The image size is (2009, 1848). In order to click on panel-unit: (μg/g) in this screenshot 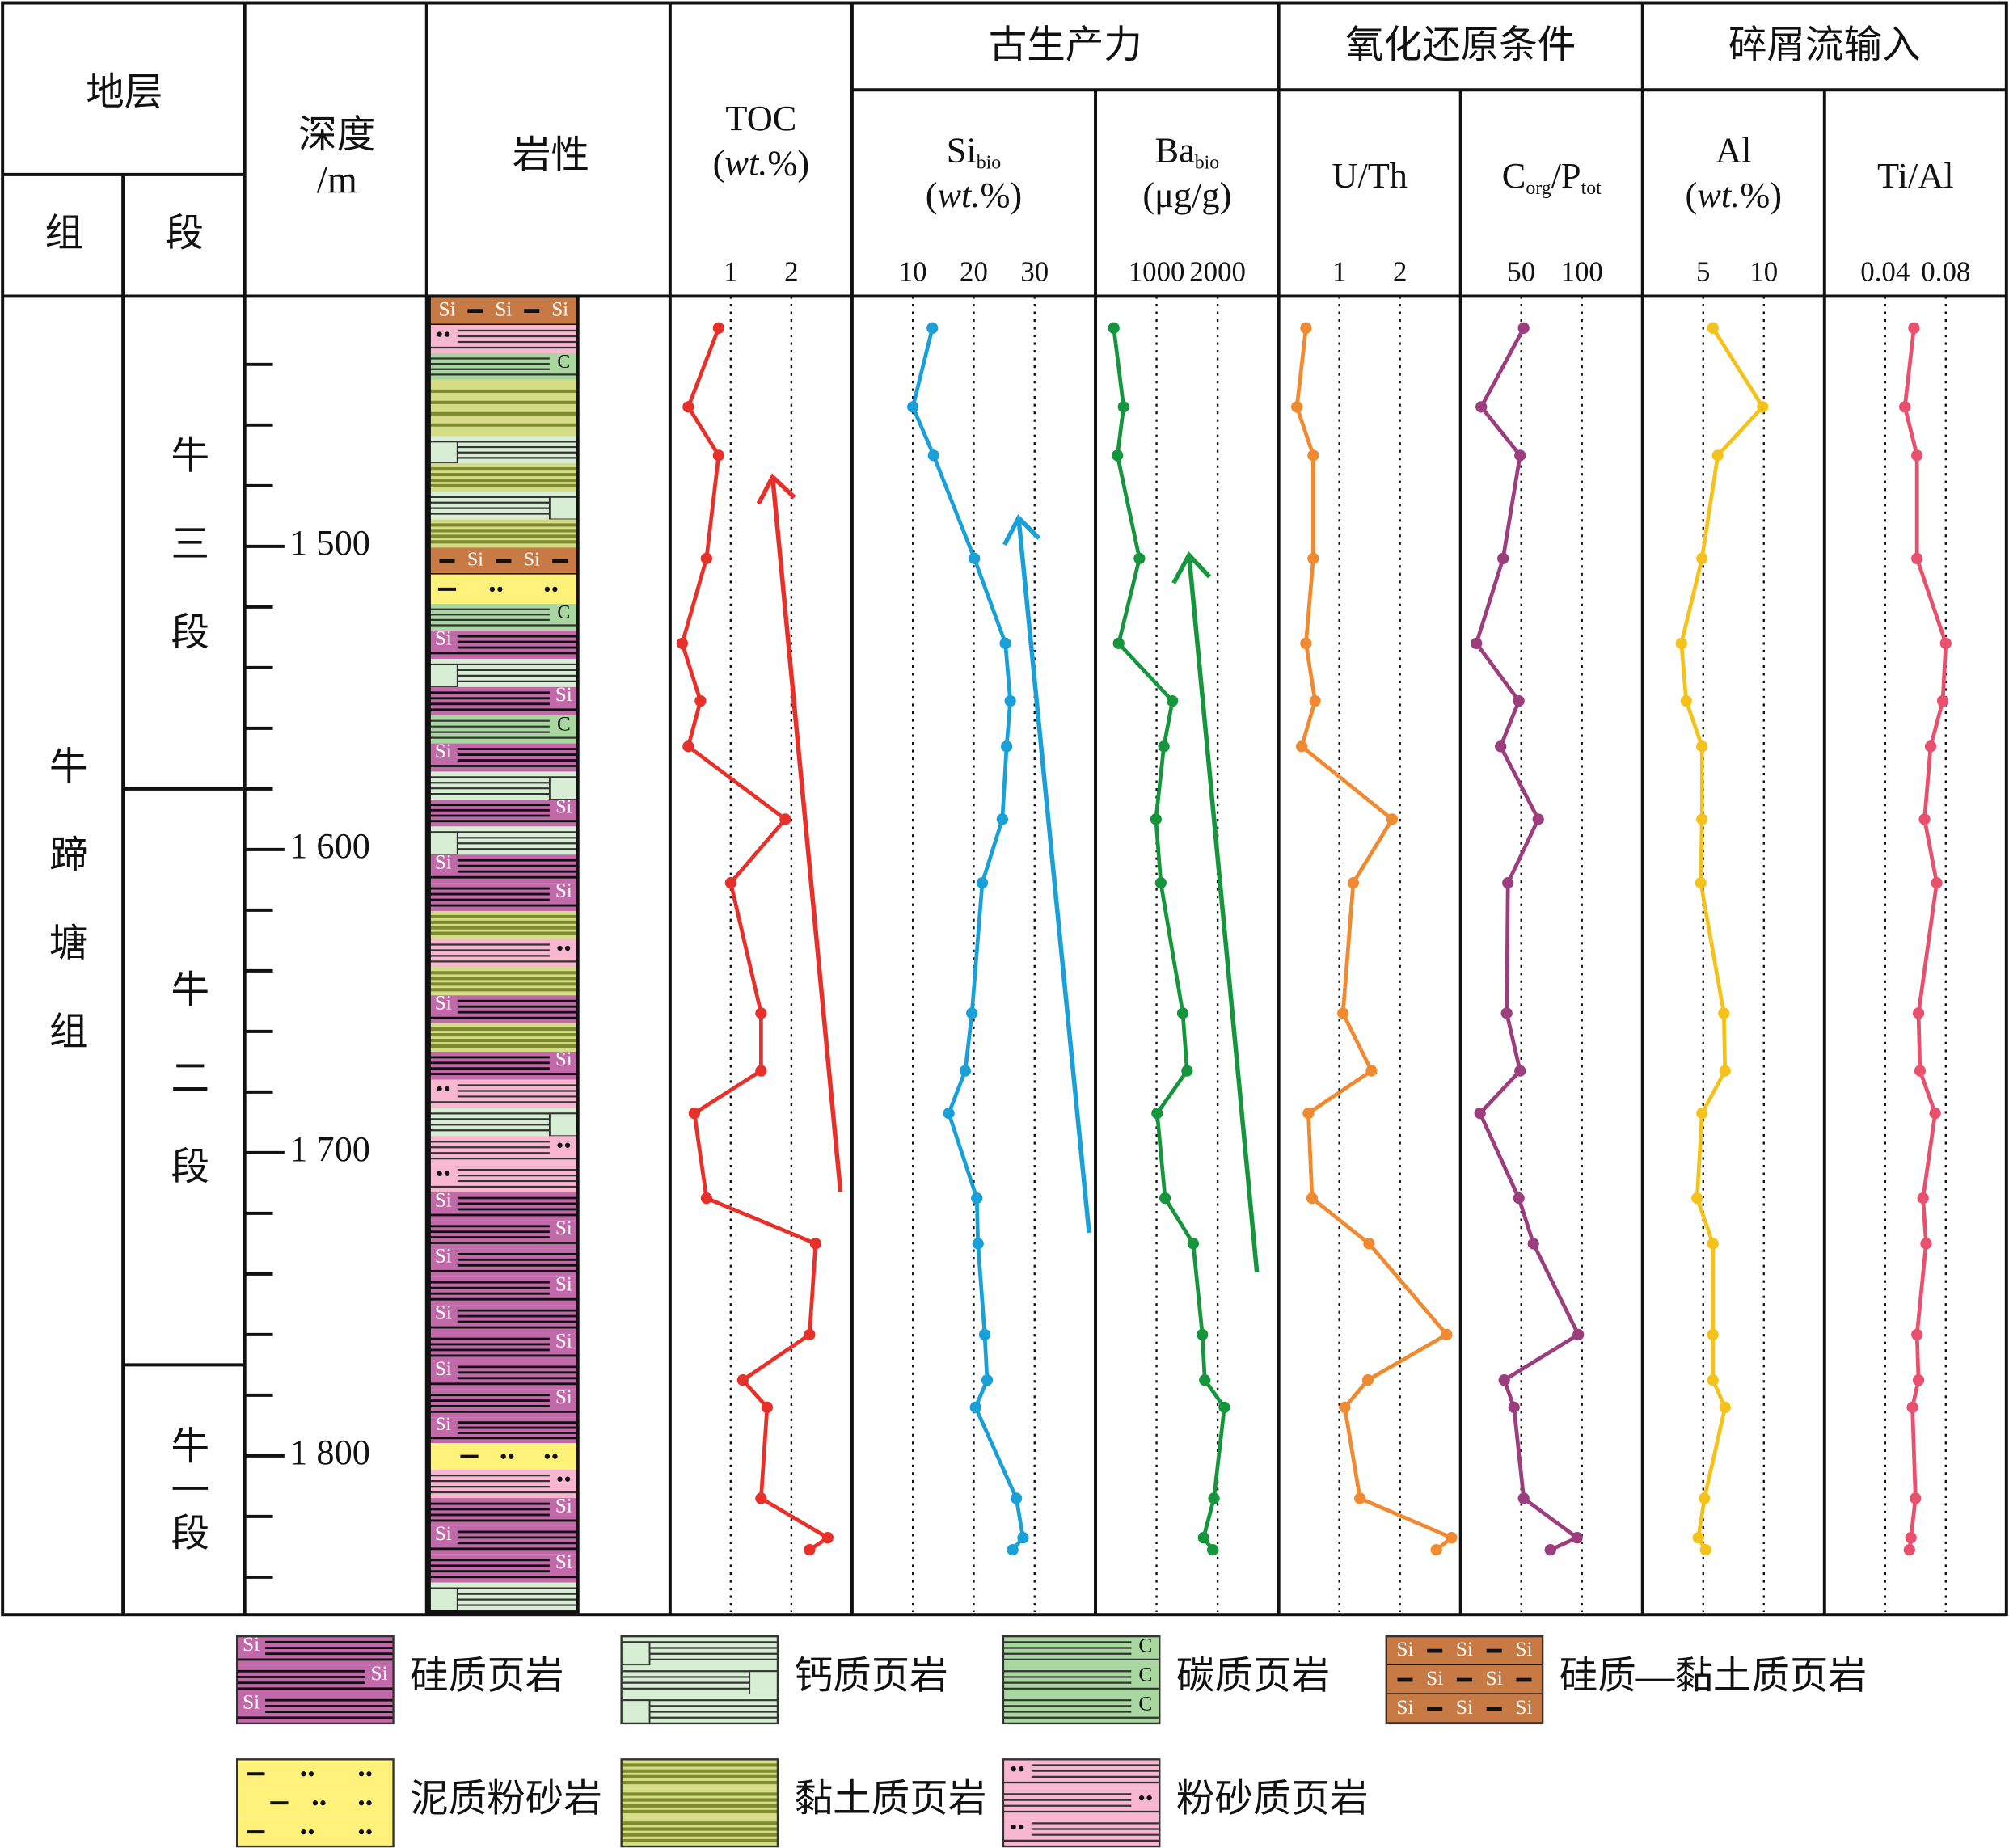, I will do `click(1187, 195)`.